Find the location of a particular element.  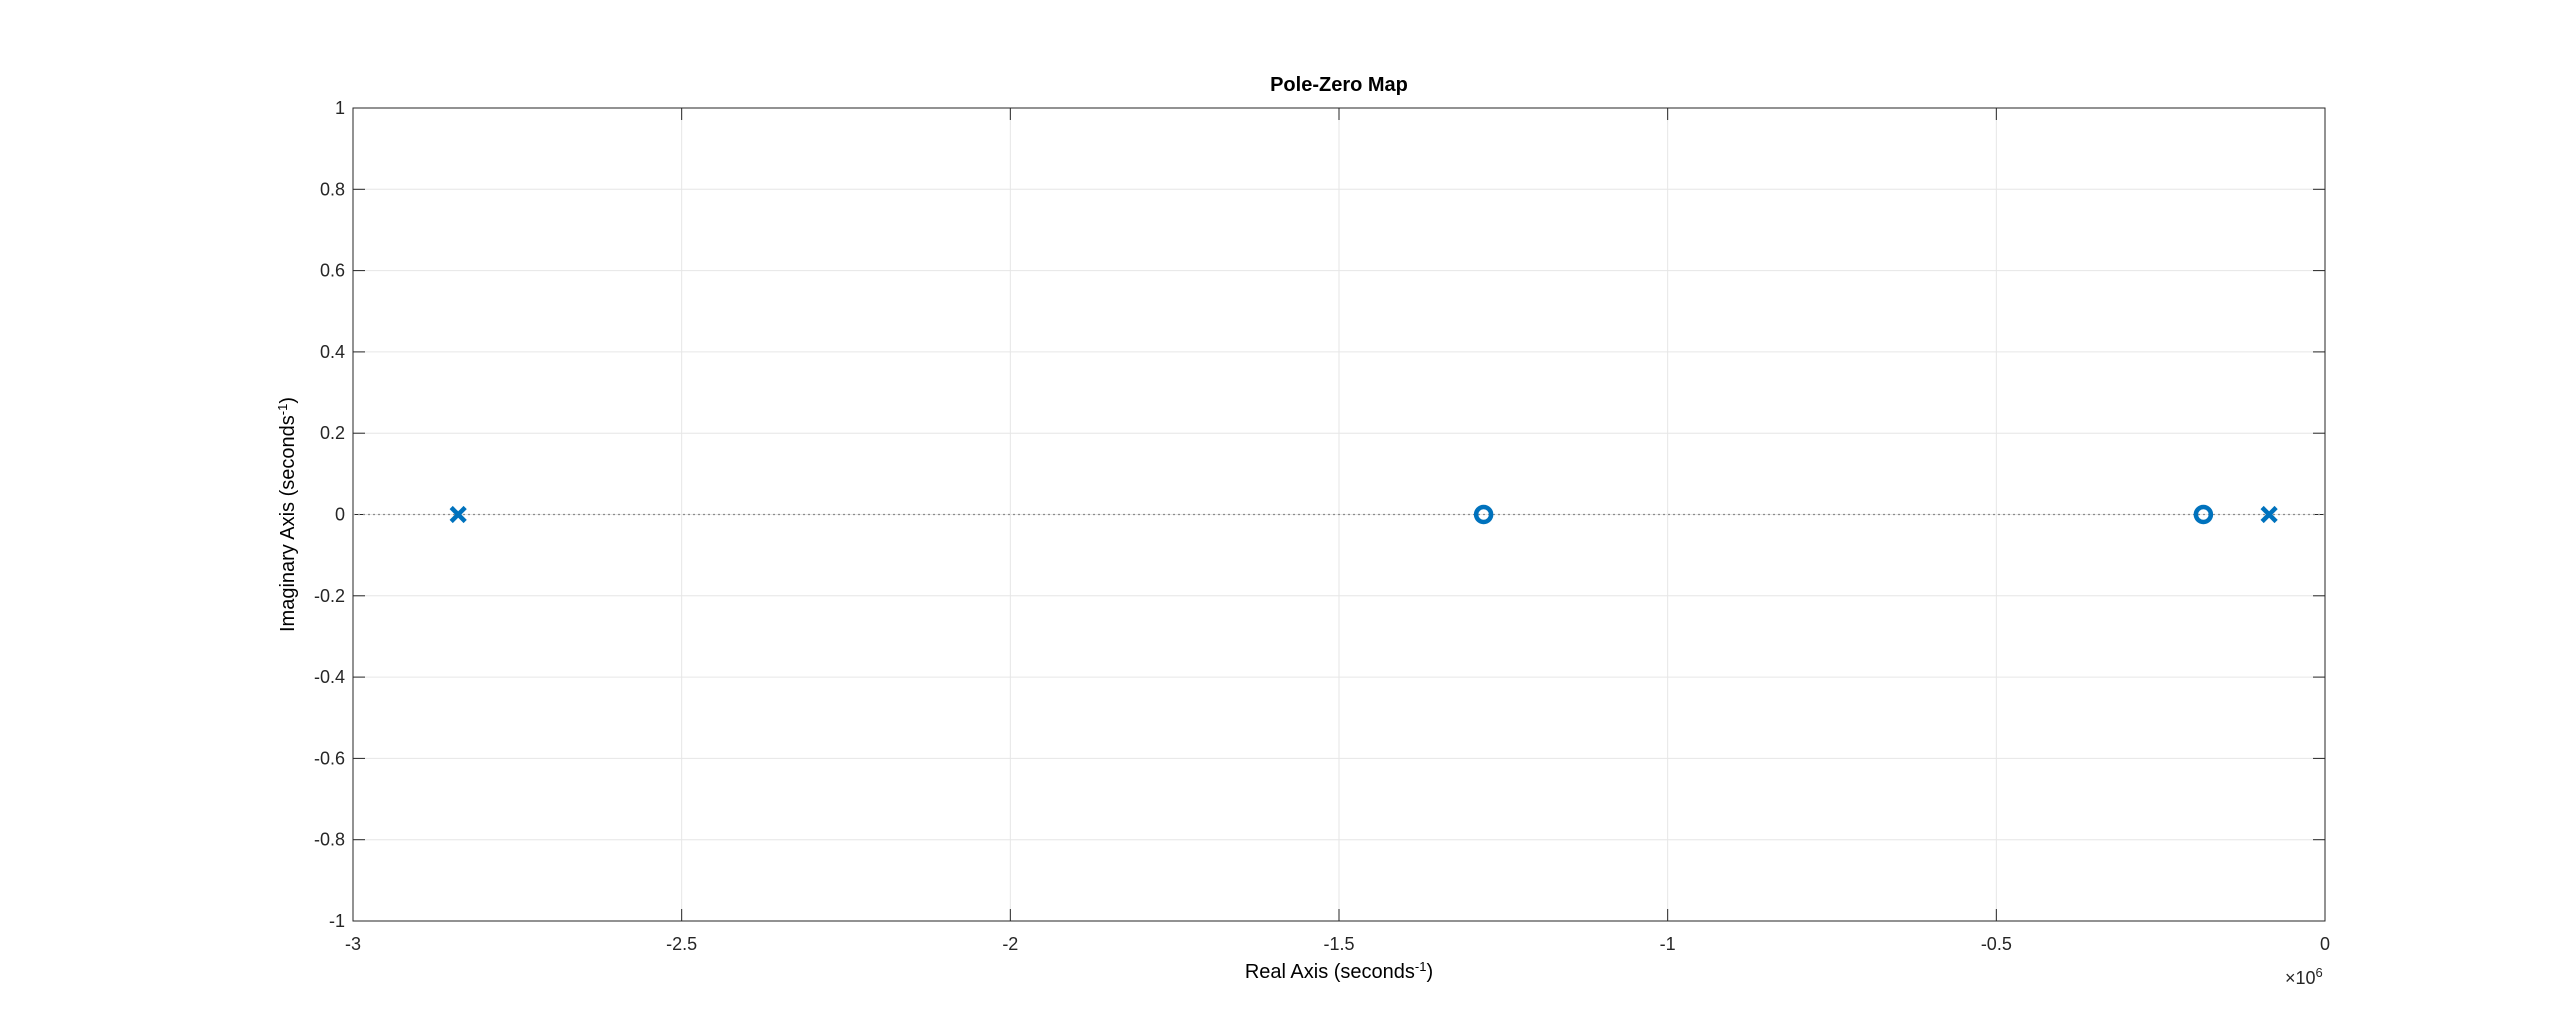

x-axis-exponent: ×10⁶ is located at coordinates (2304, 977).